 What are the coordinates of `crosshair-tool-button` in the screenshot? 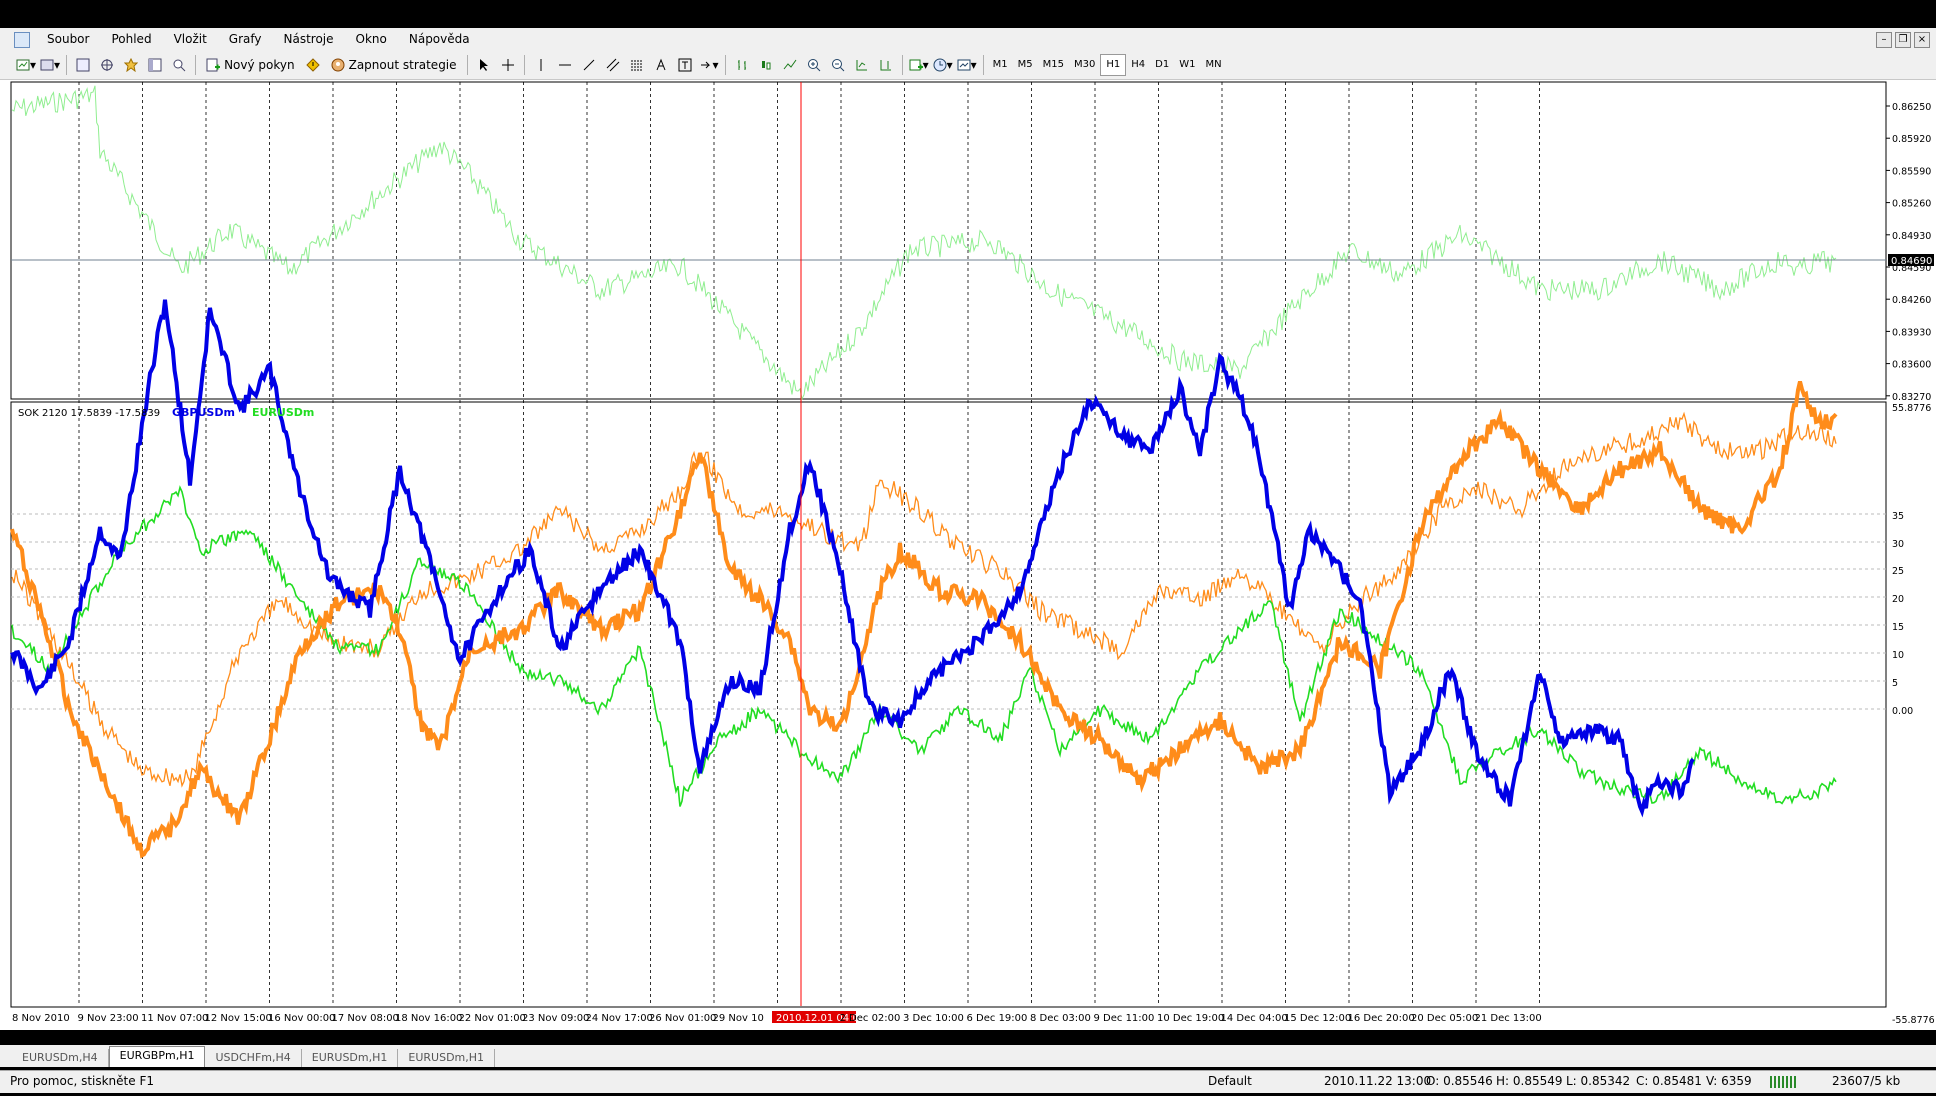 It's located at (508, 65).